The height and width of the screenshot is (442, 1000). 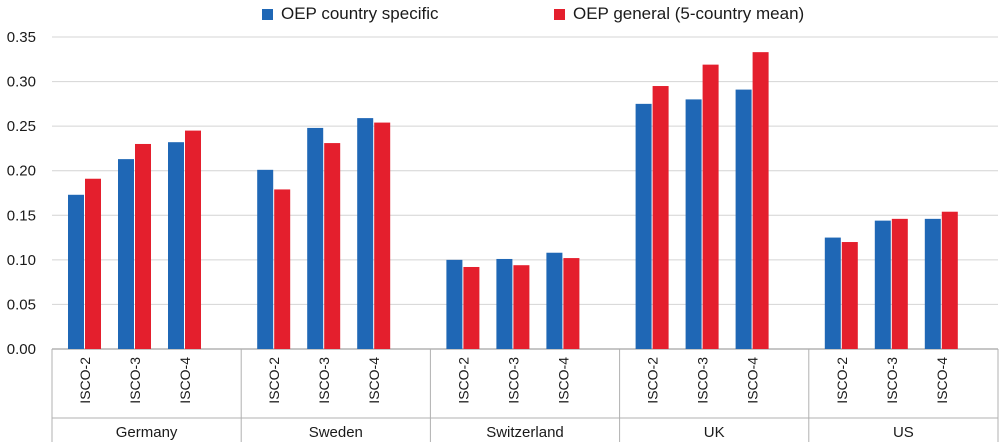 I want to click on y-tick-label: 0.30, so click(x=21, y=82).